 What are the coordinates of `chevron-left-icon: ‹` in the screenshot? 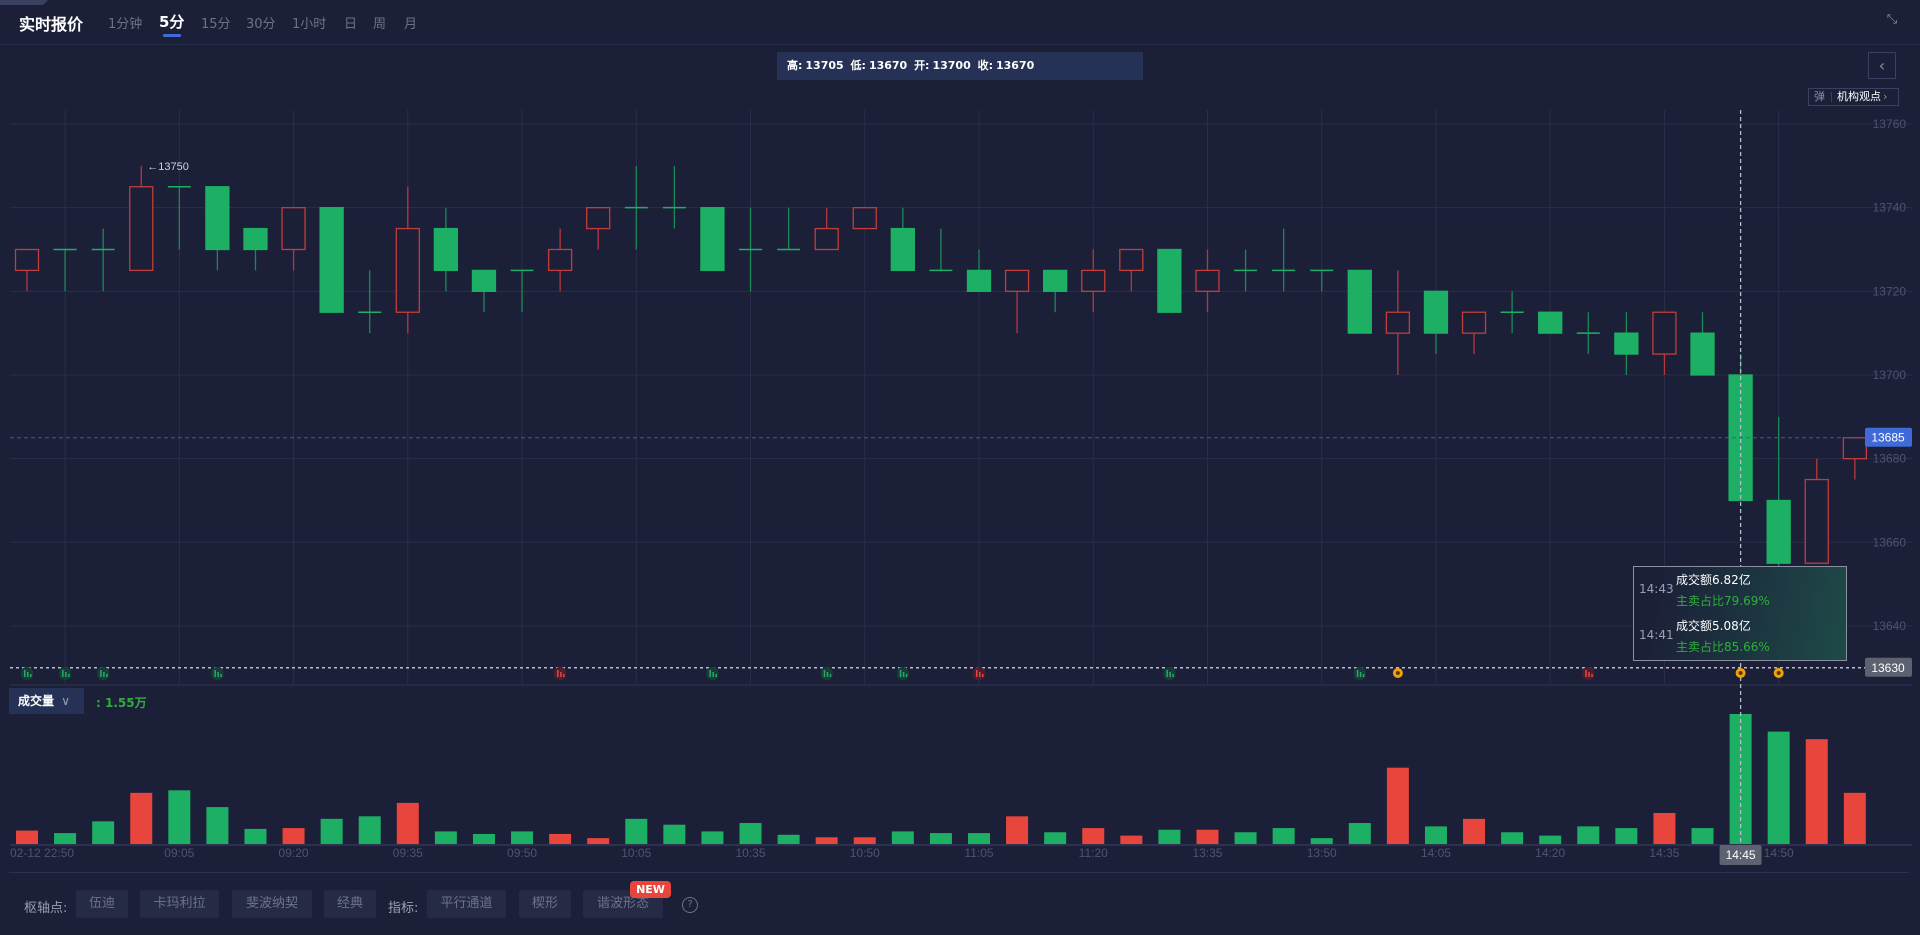 It's located at (1882, 65).